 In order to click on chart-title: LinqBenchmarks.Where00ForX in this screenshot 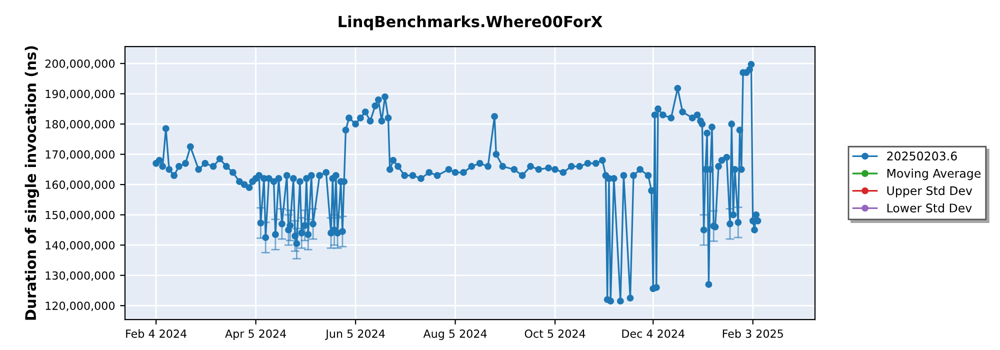, I will do `click(470, 22)`.